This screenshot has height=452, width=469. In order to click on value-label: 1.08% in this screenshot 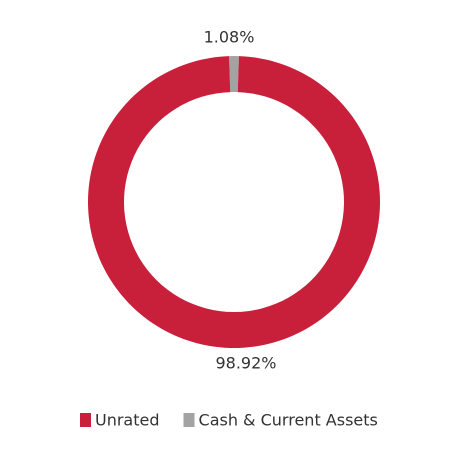, I will do `click(229, 37)`.